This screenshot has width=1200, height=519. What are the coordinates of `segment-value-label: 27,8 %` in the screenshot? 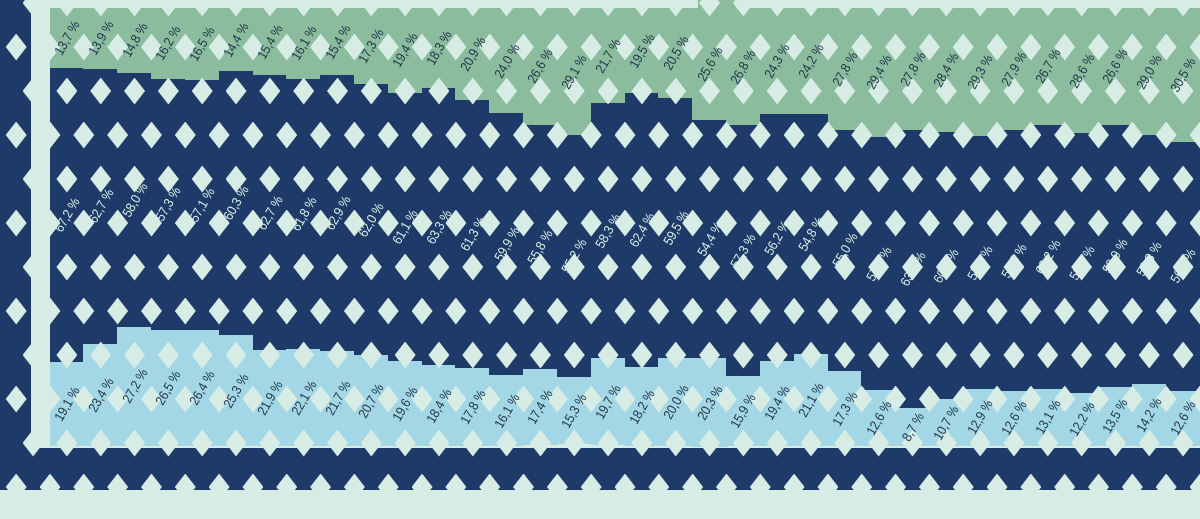 It's located at (912, 69).